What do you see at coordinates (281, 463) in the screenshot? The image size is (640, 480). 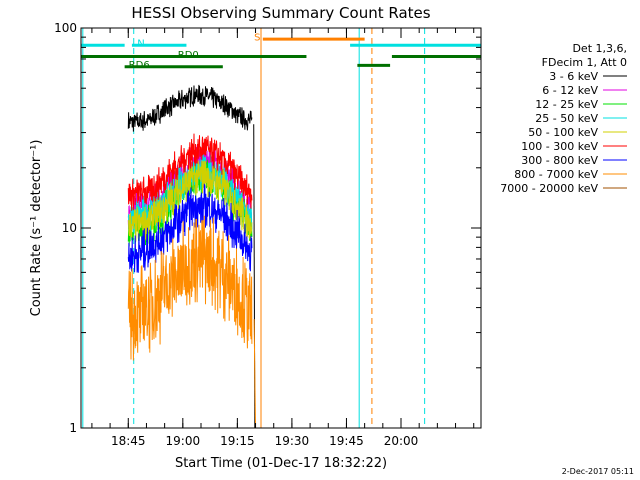 I see `x-axis-label: Start Time (01-Dec-17 18:32:22)` at bounding box center [281, 463].